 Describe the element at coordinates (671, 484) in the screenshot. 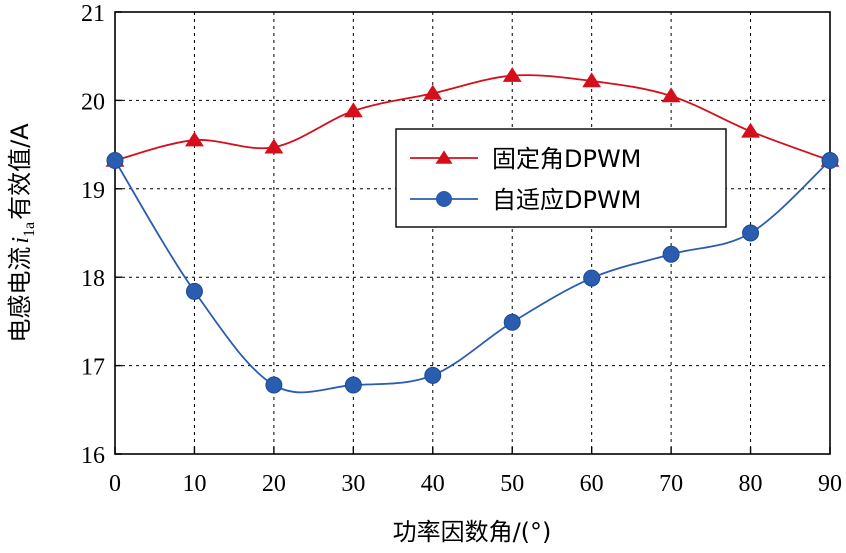

I see `x-tick-label: 70` at that location.